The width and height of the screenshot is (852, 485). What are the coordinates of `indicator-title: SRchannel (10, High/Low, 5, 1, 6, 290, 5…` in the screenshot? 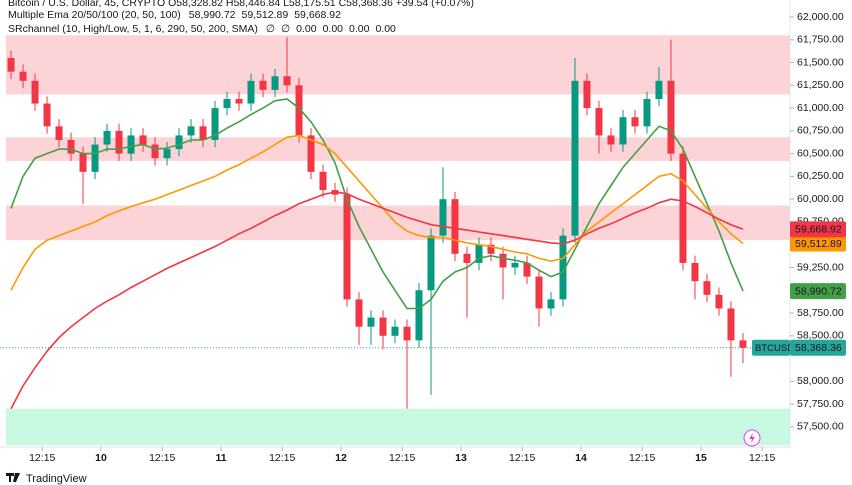 It's located at (133, 29).